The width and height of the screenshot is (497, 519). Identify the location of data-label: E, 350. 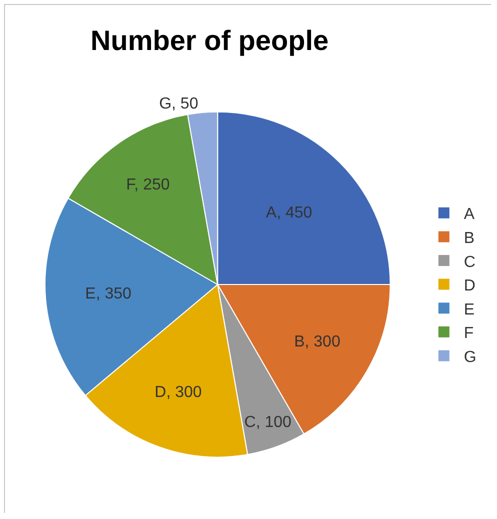
(108, 294).